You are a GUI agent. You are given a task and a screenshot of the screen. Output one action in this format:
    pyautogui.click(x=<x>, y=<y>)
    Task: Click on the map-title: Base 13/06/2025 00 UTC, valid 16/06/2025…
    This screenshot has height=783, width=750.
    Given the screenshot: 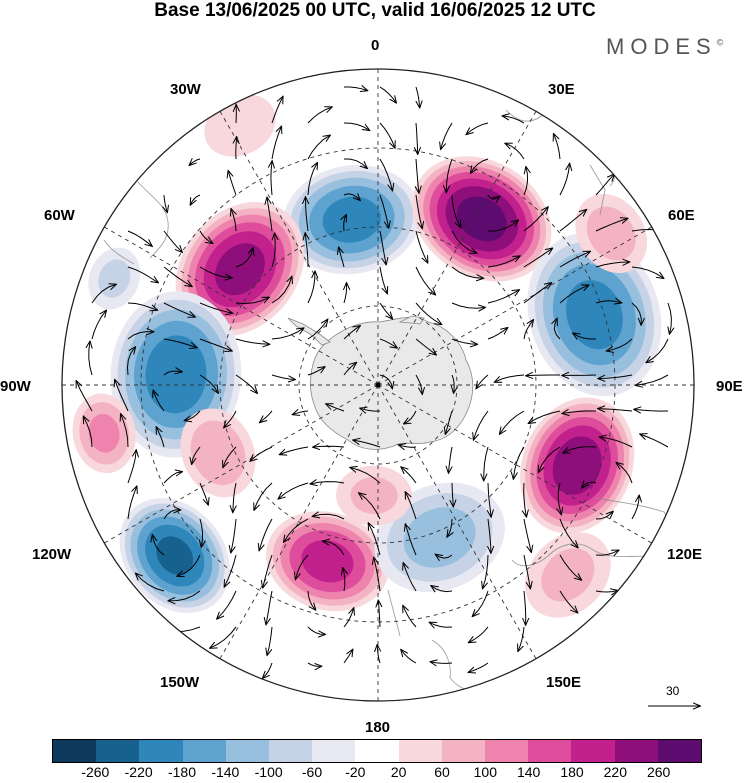 What is the action you would take?
    pyautogui.click(x=375, y=10)
    